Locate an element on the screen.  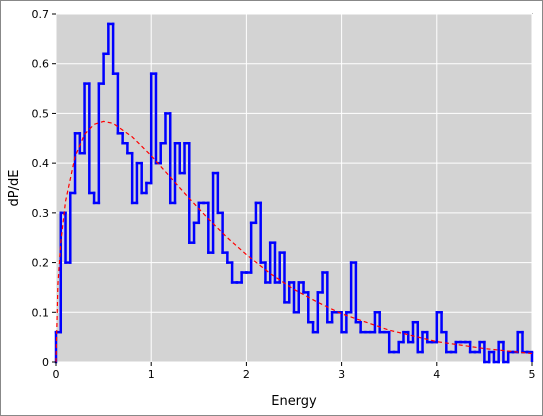
y-tick-label: 0.1 is located at coordinates (41, 312).